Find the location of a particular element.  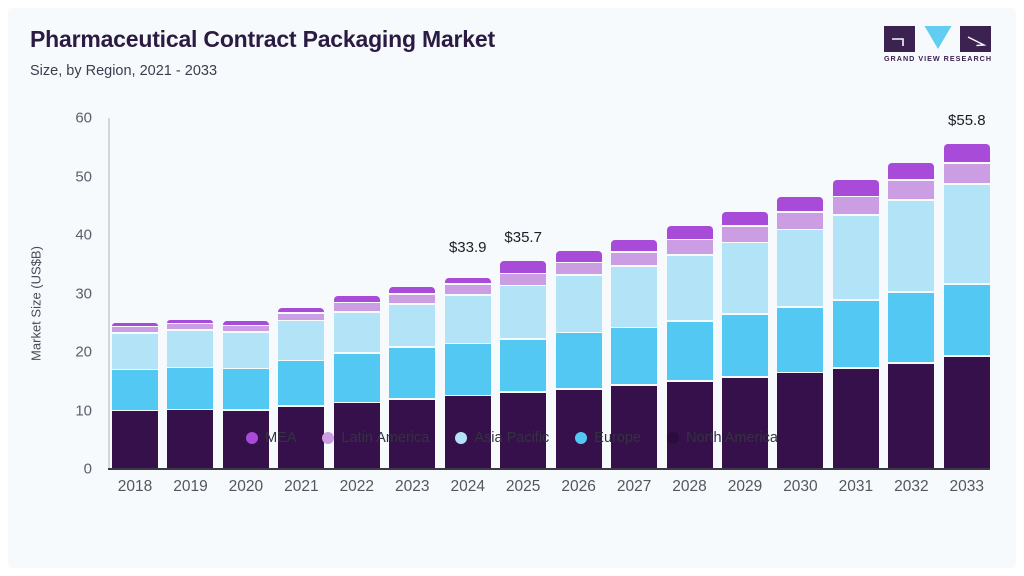

bar-column-2024: $33.9 is located at coordinates (467, 289).